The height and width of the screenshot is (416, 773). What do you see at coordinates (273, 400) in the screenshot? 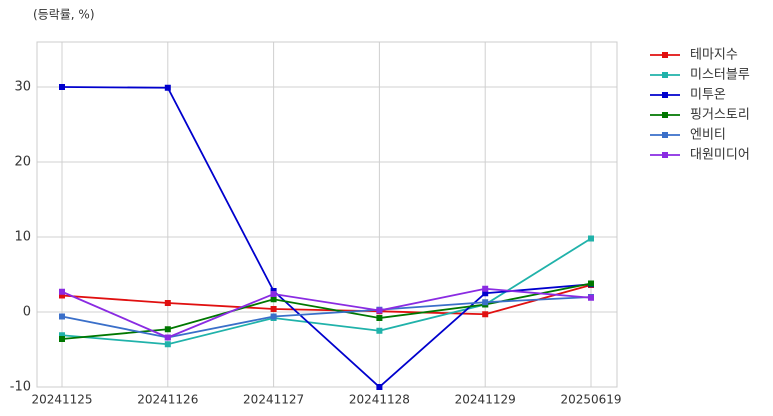
I see `x-tick-label: 20241127` at bounding box center [273, 400].